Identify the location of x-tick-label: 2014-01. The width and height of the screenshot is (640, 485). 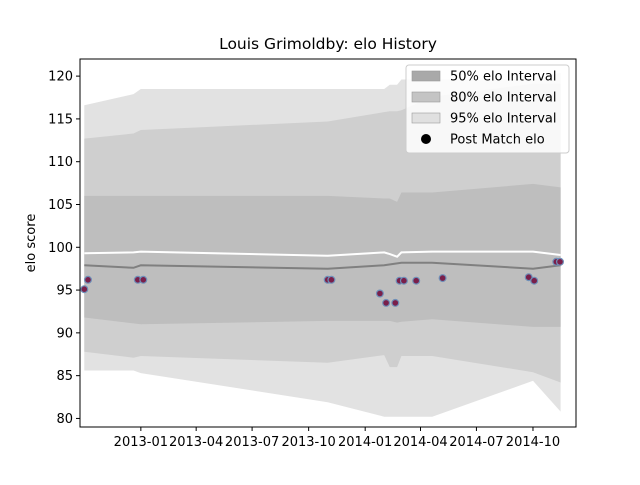
(365, 442).